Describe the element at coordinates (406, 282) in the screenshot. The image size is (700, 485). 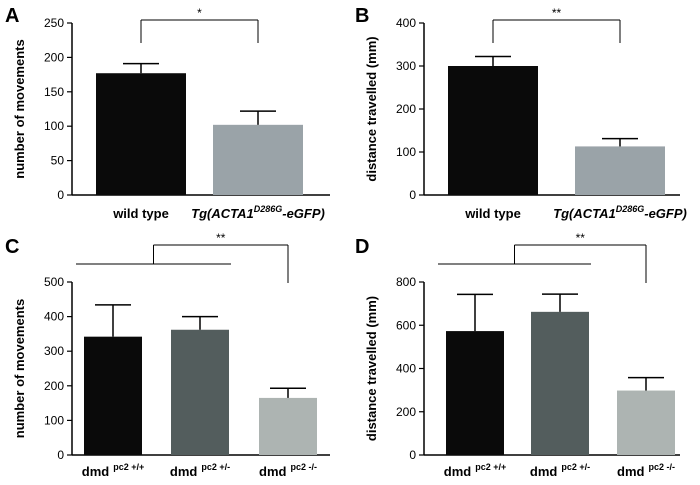
I see `y-tick-label: 800` at that location.